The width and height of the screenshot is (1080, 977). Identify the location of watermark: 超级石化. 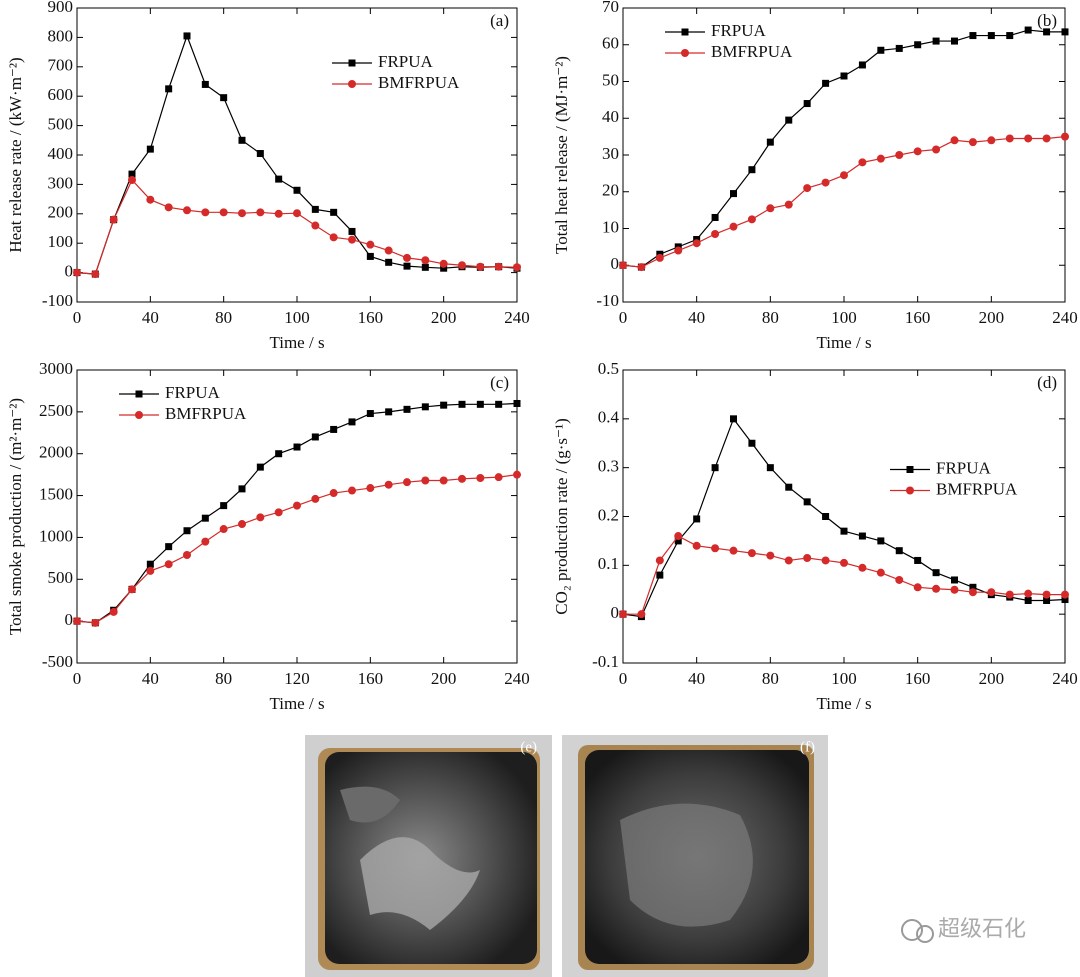
(982, 929).